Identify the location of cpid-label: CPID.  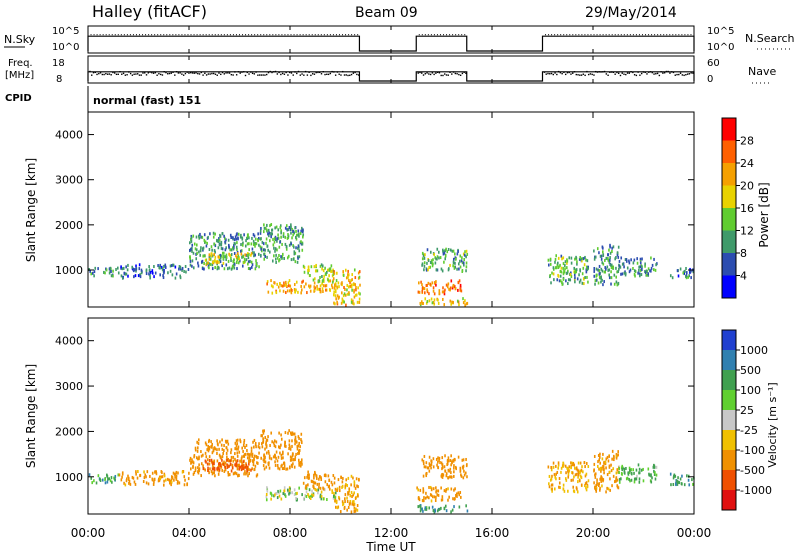
(18, 98).